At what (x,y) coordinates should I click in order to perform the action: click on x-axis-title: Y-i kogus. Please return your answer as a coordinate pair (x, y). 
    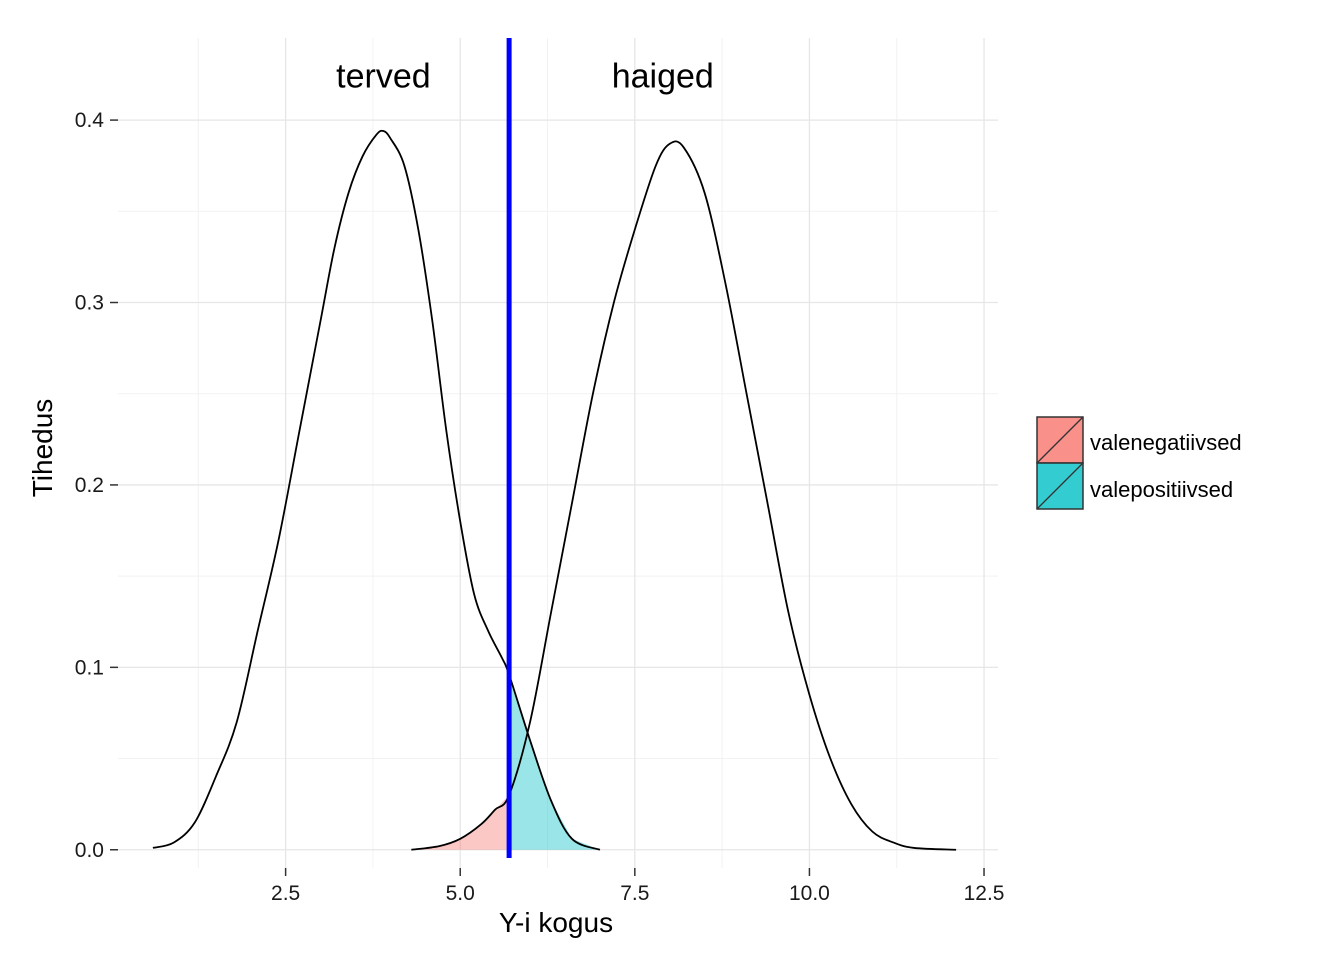
    Looking at the image, I should click on (556, 922).